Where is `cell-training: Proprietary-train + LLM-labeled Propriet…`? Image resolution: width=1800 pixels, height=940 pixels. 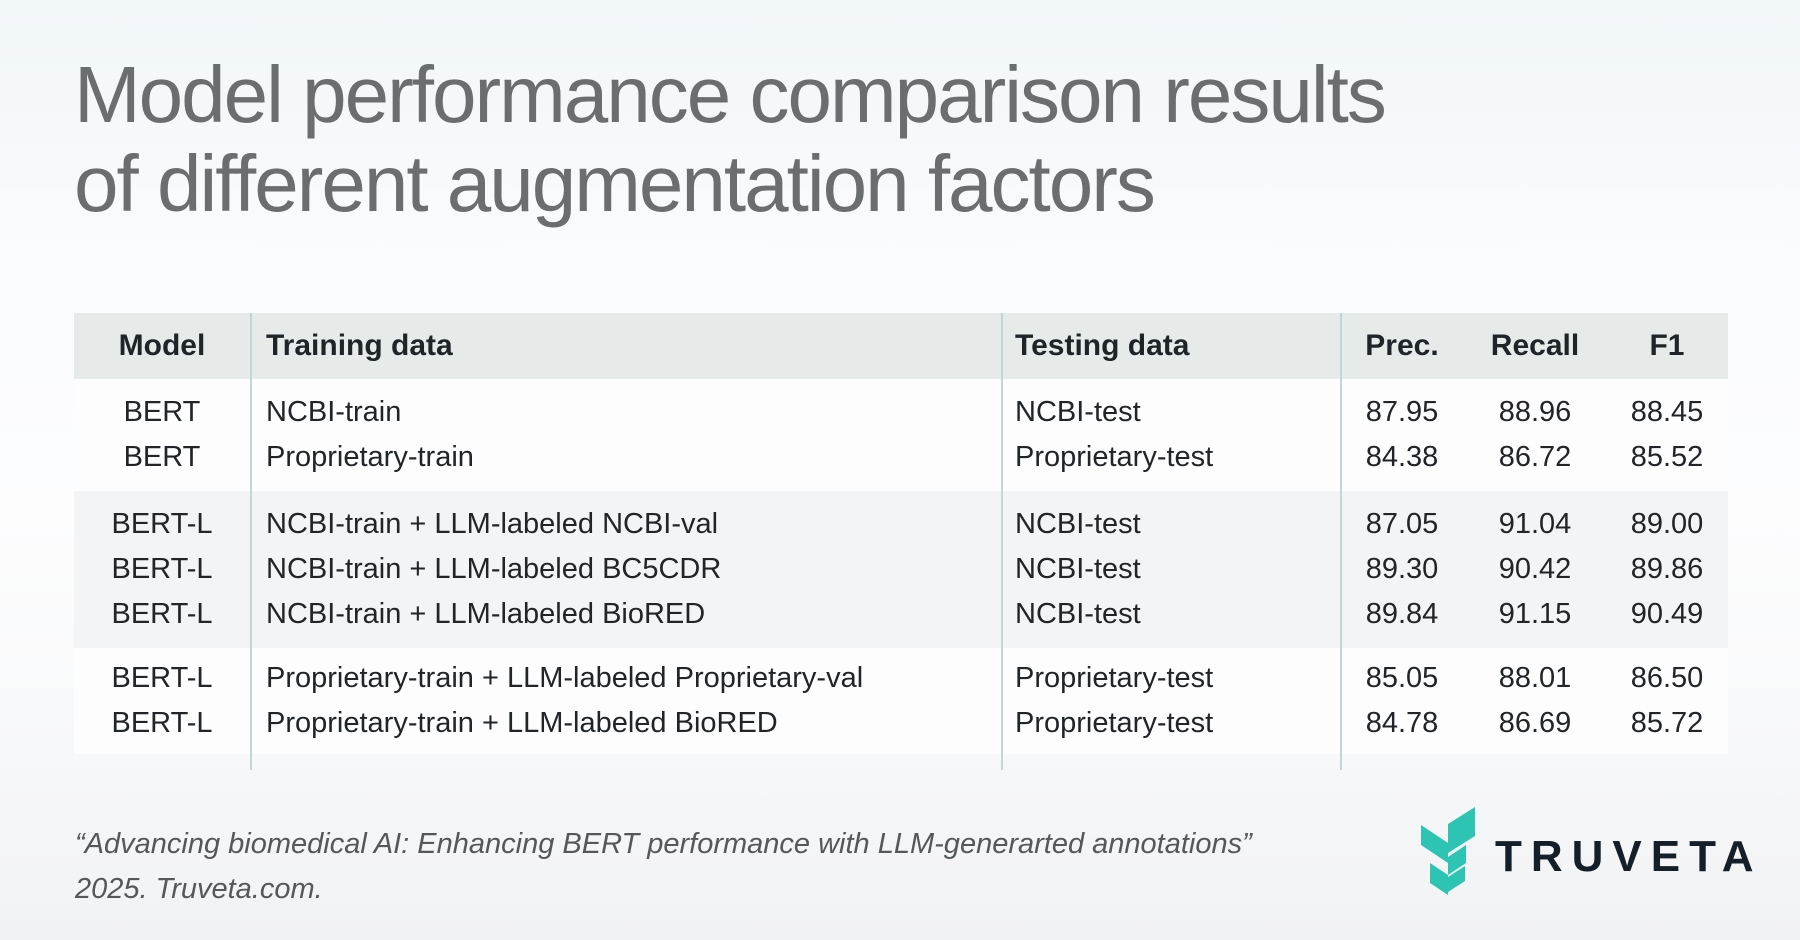 cell-training: Proprietary-train + LLM-labeled Propriet… is located at coordinates (565, 678).